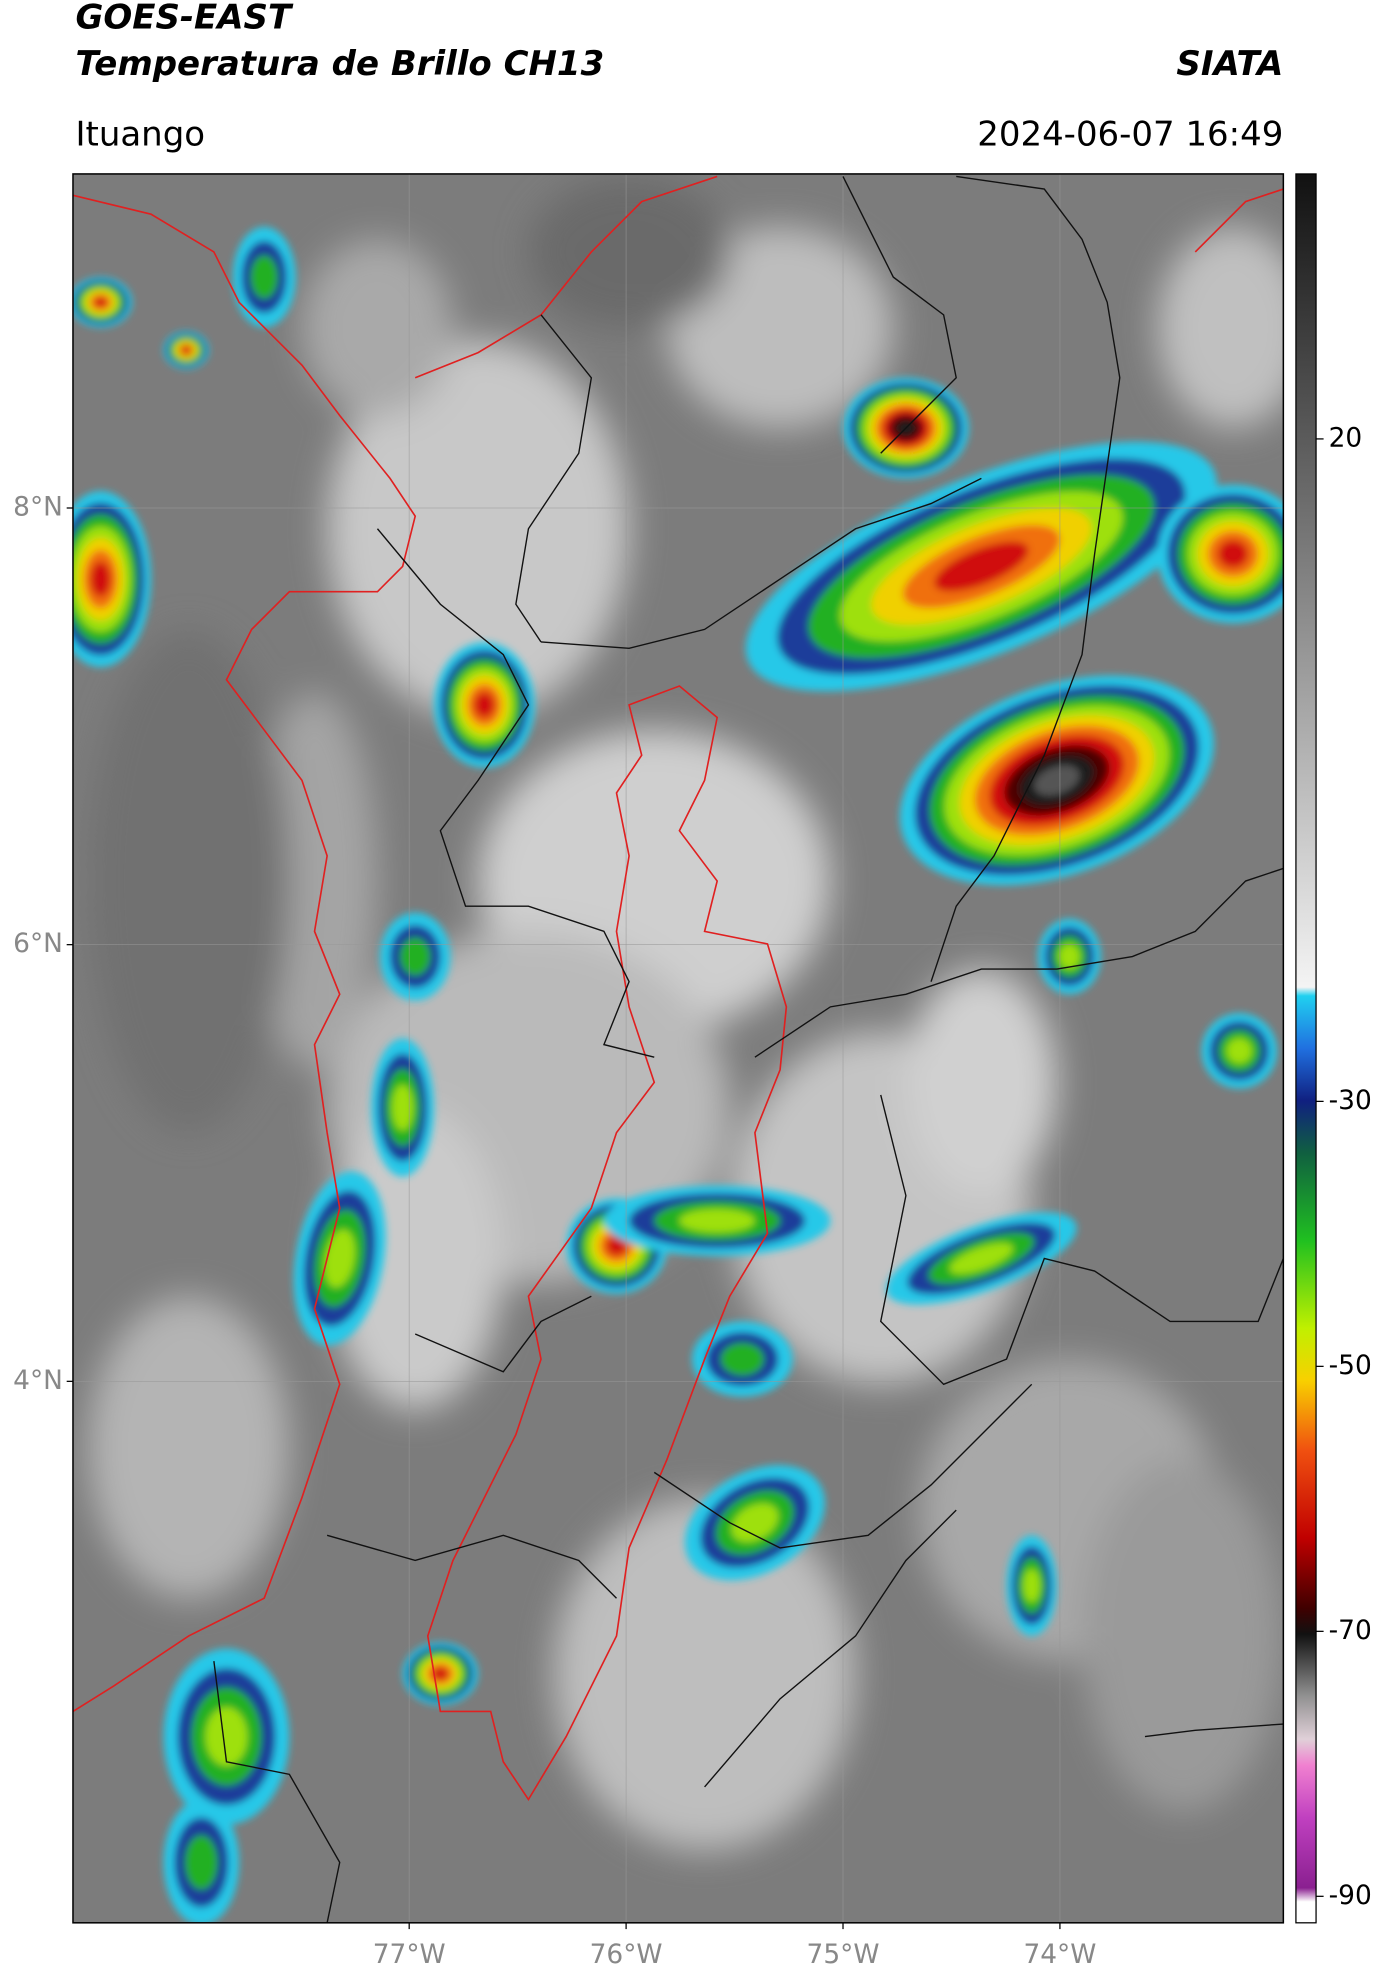  Describe the element at coordinates (1130, 135) in the screenshot. I see `datetime: 2024-06-07 16:49` at that location.